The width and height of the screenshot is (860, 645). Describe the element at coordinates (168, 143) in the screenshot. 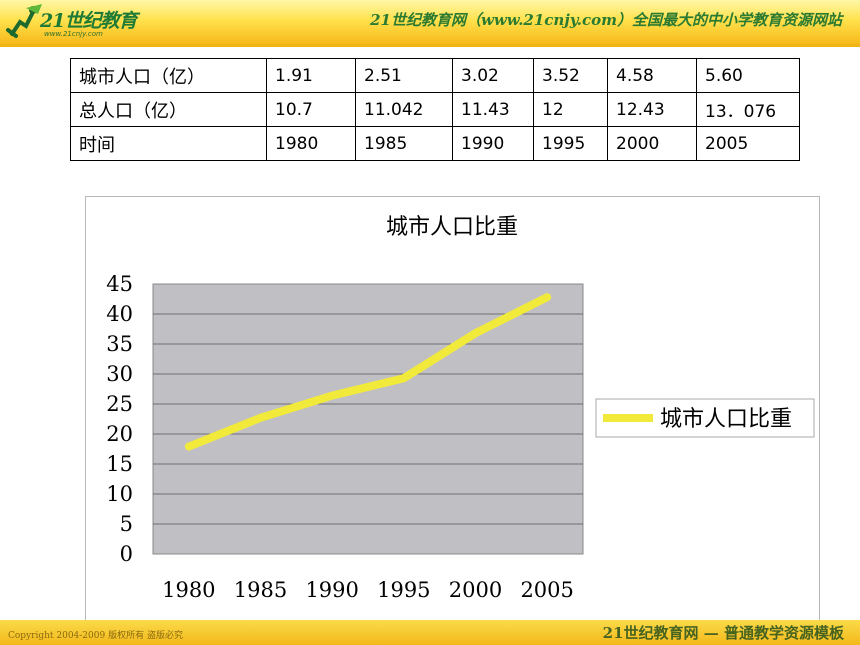

I see `row-header: 时间` at that location.